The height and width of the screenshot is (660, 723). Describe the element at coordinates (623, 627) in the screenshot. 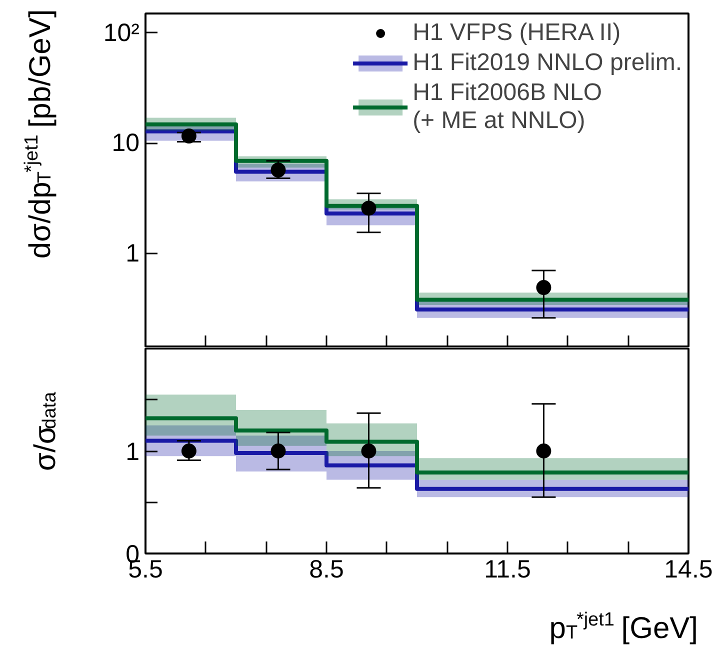

I see `x-axis-title: pT*jet1 [GeV]` at that location.